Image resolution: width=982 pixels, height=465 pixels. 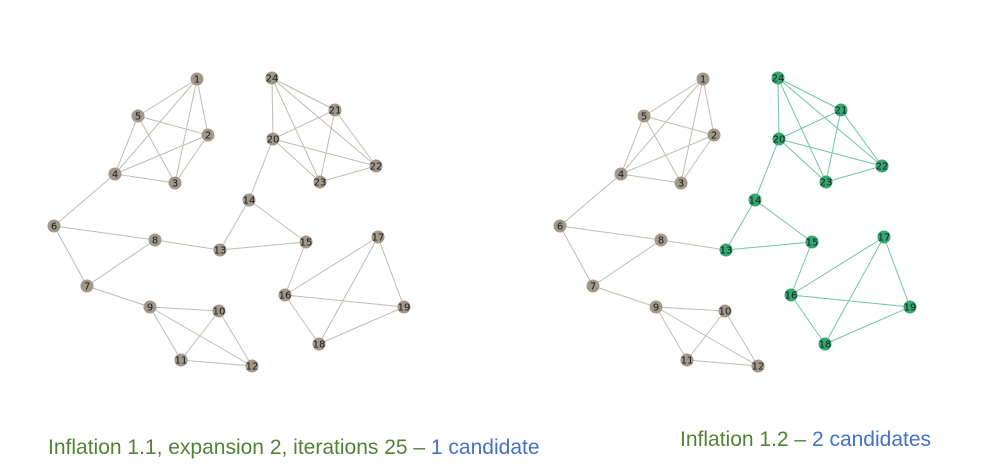 I want to click on node-label: 13, so click(x=726, y=251).